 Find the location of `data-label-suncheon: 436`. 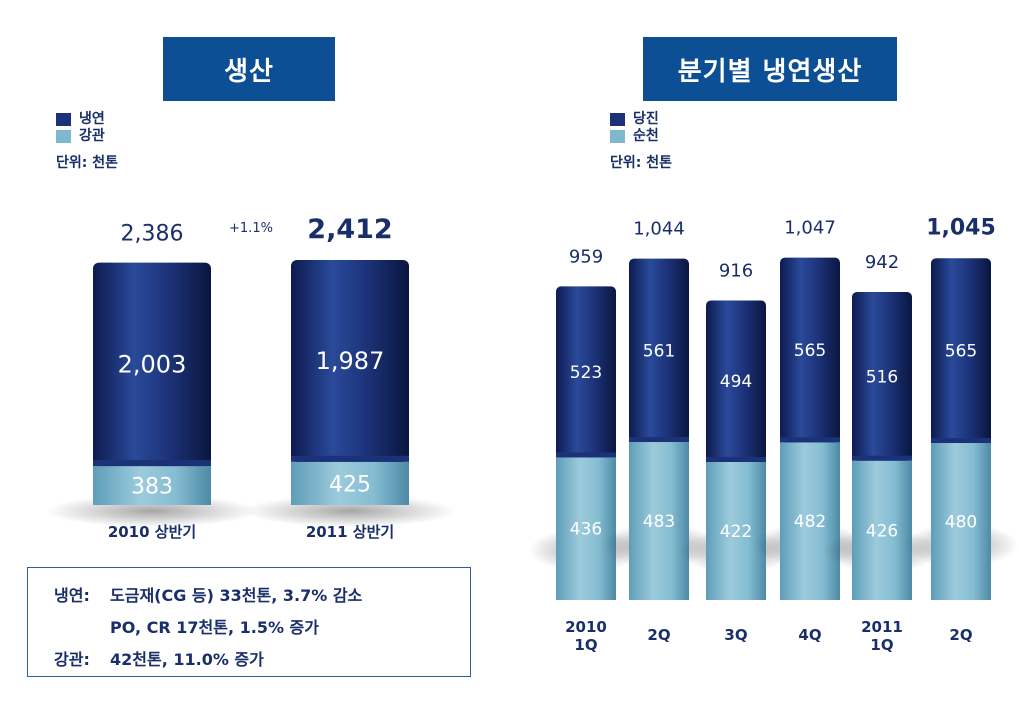

data-label-suncheon: 436 is located at coordinates (586, 530).